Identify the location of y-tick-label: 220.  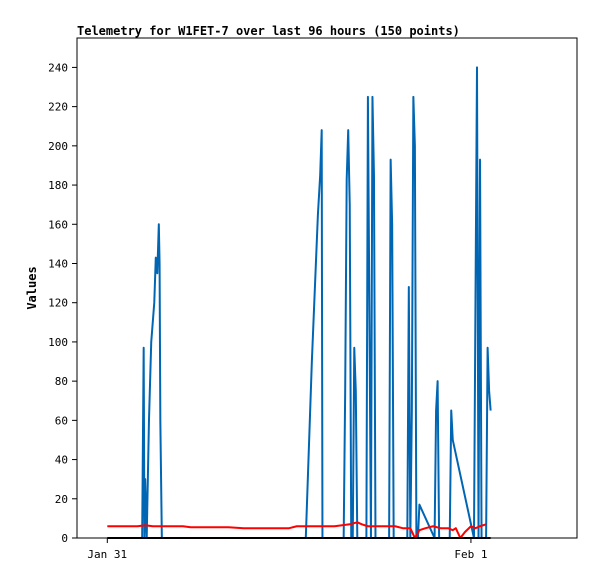
(58, 107).